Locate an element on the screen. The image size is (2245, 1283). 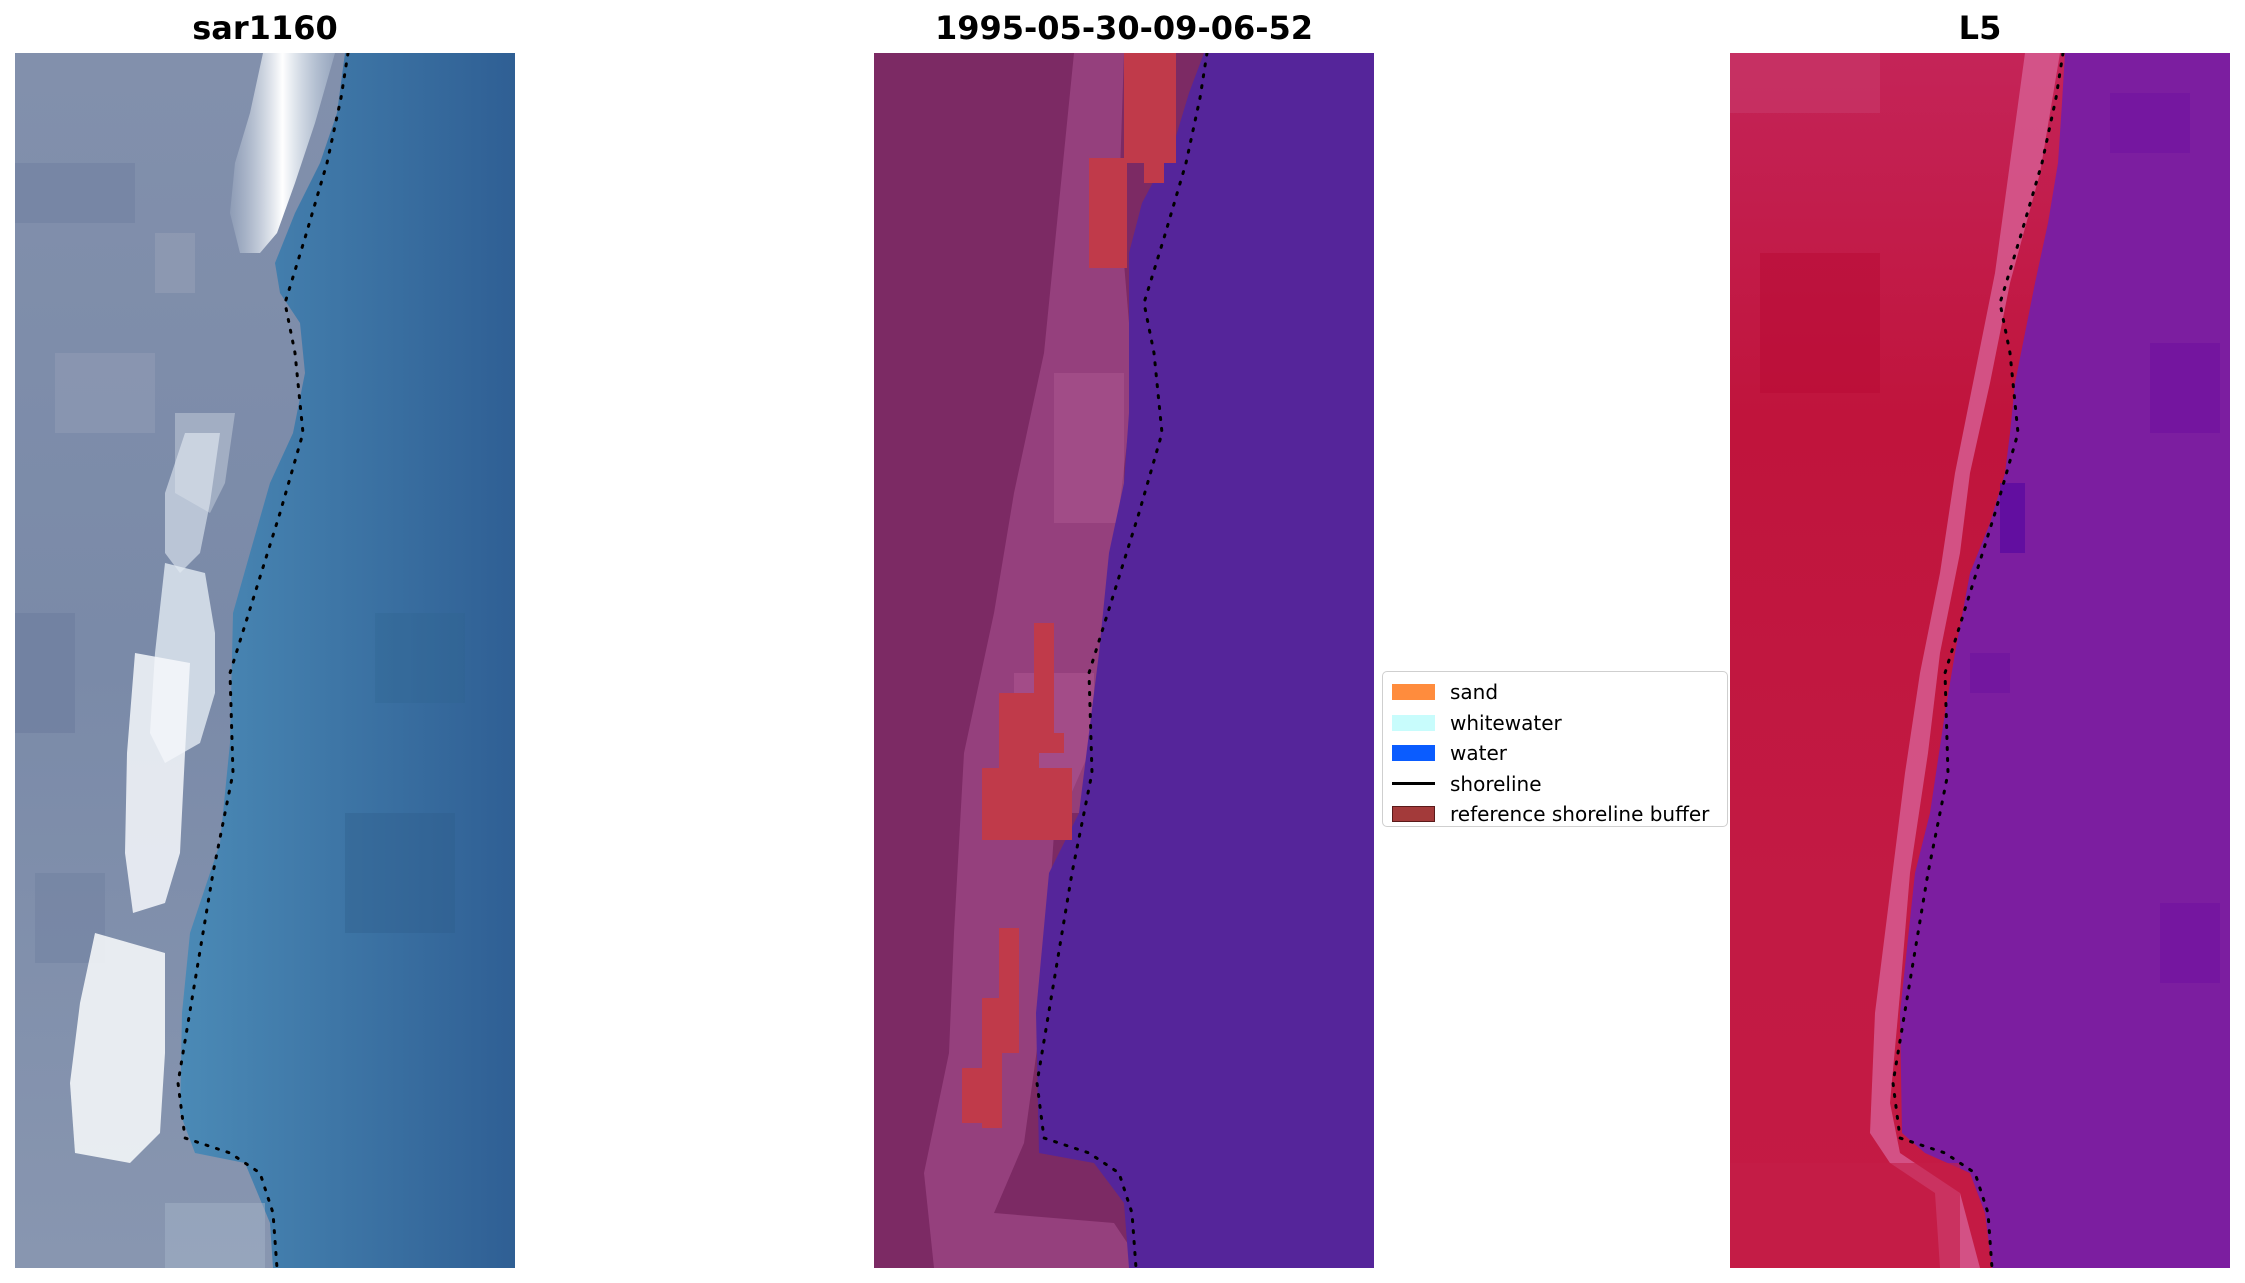
legend-item-shoreline: shoreline is located at coordinates (1555, 784).